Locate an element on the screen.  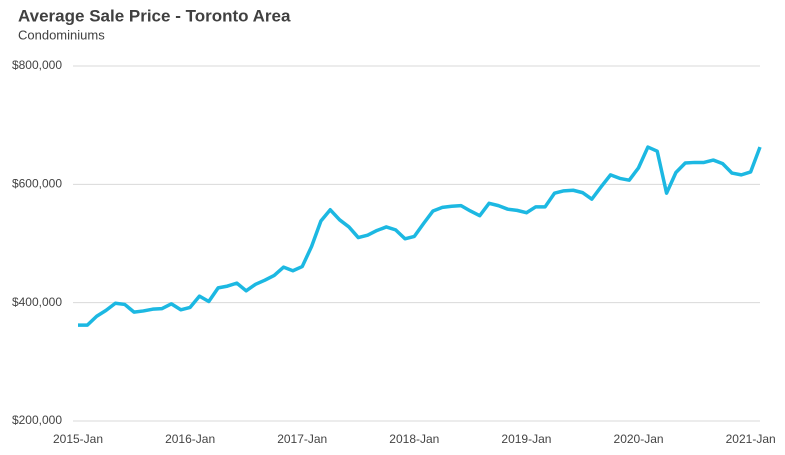
chart-subtitle: Condominiums is located at coordinates (61, 34).